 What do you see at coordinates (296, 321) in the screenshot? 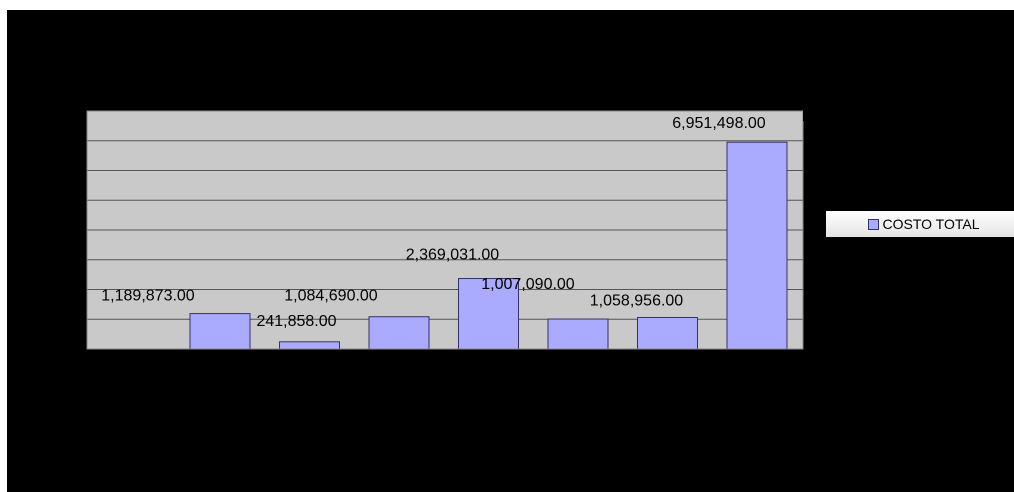
I see `data-label: 241,858.00` at bounding box center [296, 321].